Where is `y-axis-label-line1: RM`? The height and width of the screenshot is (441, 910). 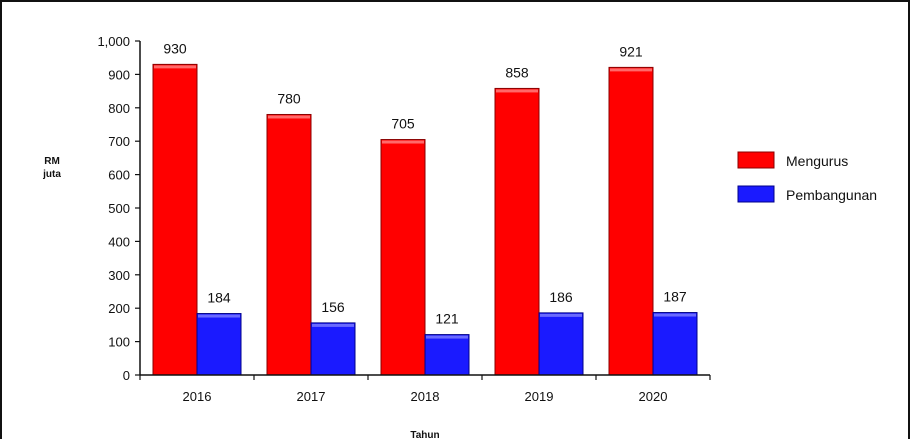
y-axis-label-line1: RM is located at coordinates (52, 161).